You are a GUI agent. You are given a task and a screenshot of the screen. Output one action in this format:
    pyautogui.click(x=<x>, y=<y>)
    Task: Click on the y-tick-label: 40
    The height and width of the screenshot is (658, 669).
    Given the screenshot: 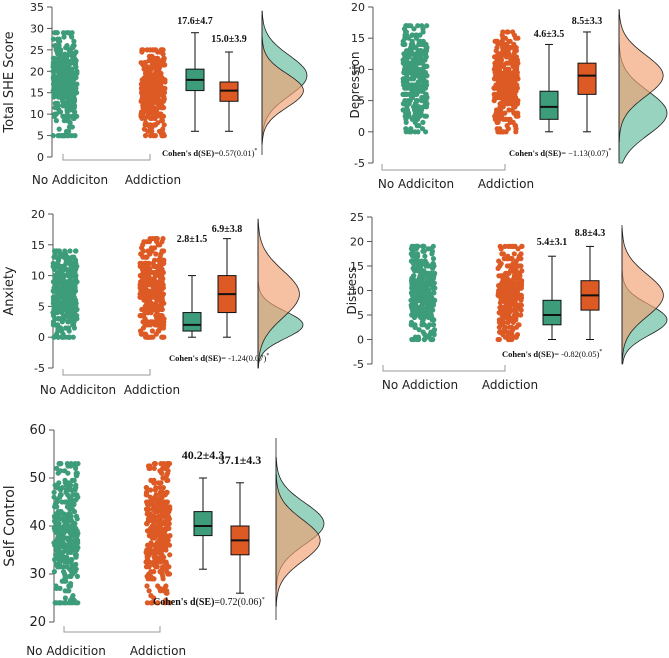 What is the action you would take?
    pyautogui.click(x=37, y=526)
    